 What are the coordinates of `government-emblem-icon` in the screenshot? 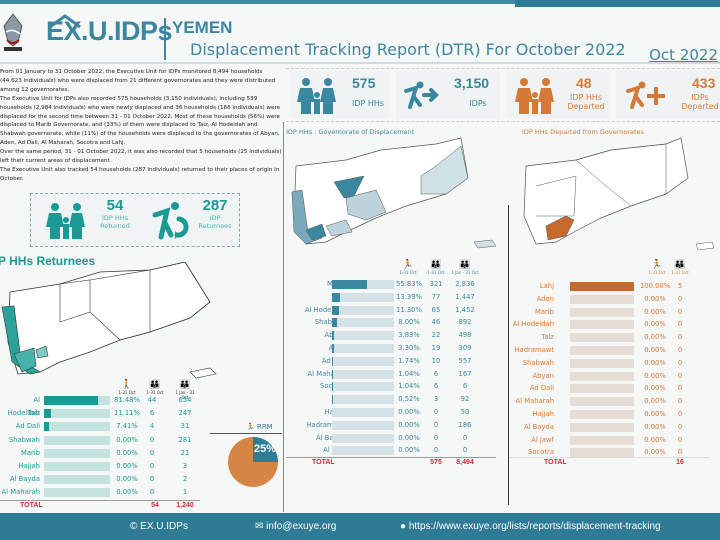 It's located at (13, 32).